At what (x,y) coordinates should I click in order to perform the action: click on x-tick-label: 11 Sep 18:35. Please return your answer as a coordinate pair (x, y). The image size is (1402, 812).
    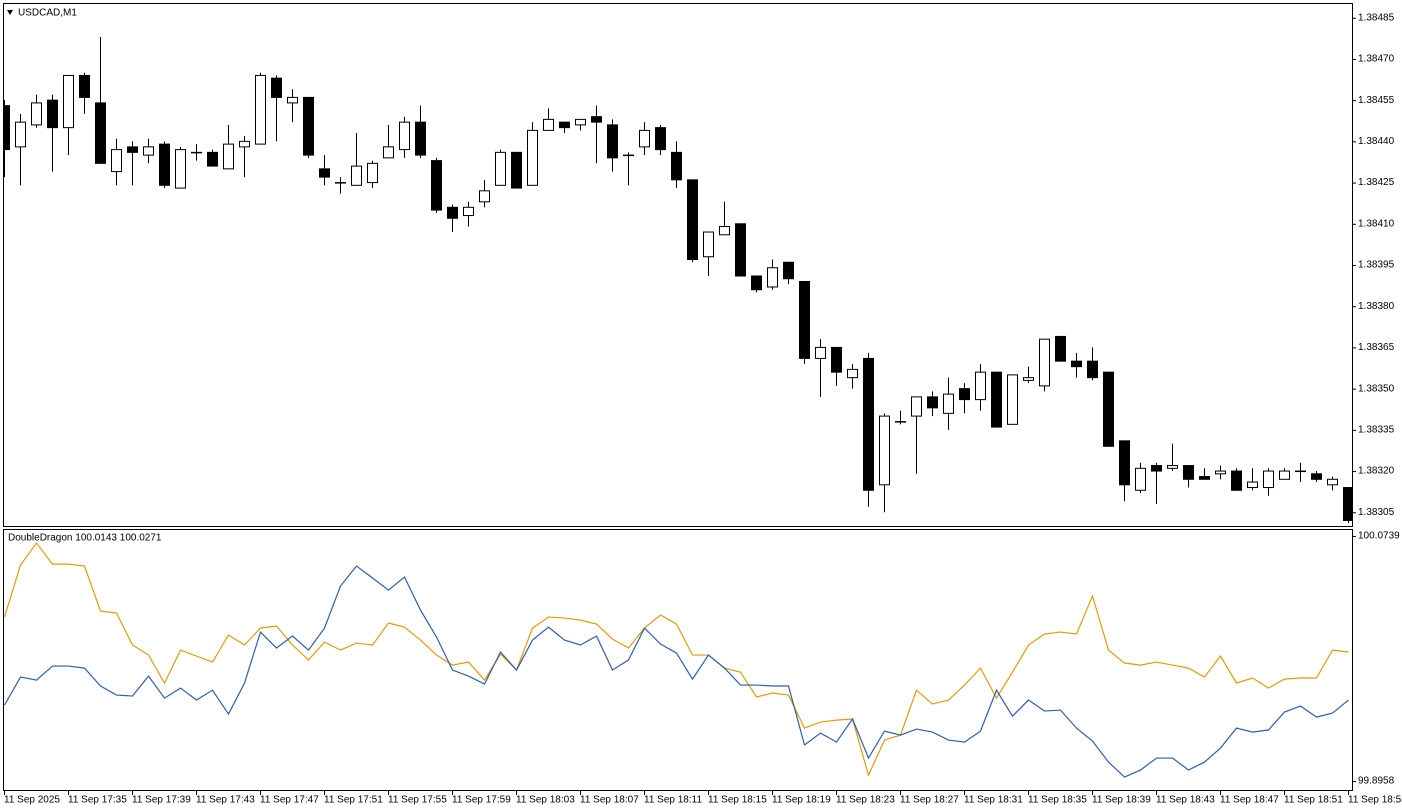
    Looking at the image, I should click on (1057, 800).